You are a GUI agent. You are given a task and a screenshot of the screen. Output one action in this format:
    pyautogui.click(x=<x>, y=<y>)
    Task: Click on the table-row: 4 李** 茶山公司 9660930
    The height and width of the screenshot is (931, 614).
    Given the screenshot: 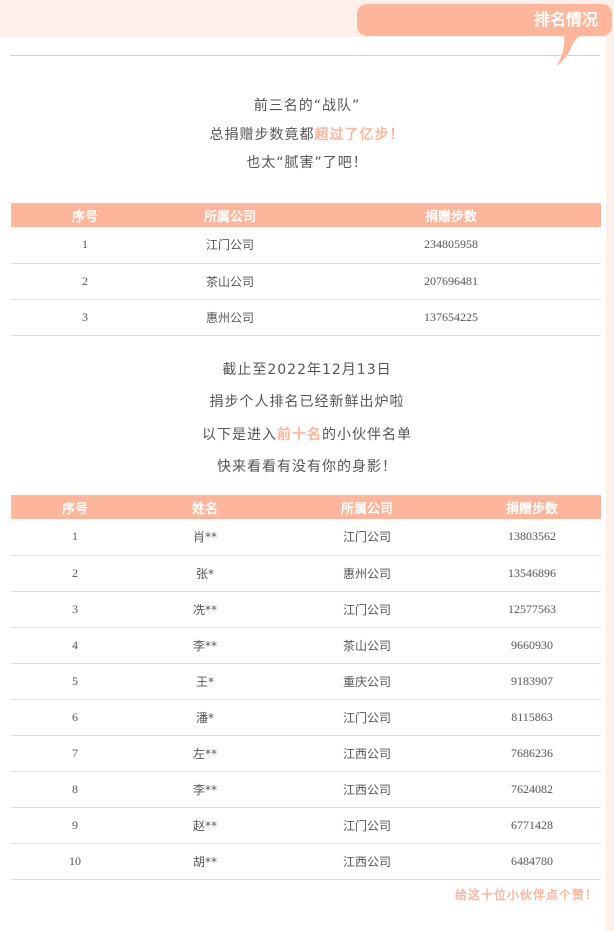 What is the action you would take?
    pyautogui.click(x=306, y=645)
    